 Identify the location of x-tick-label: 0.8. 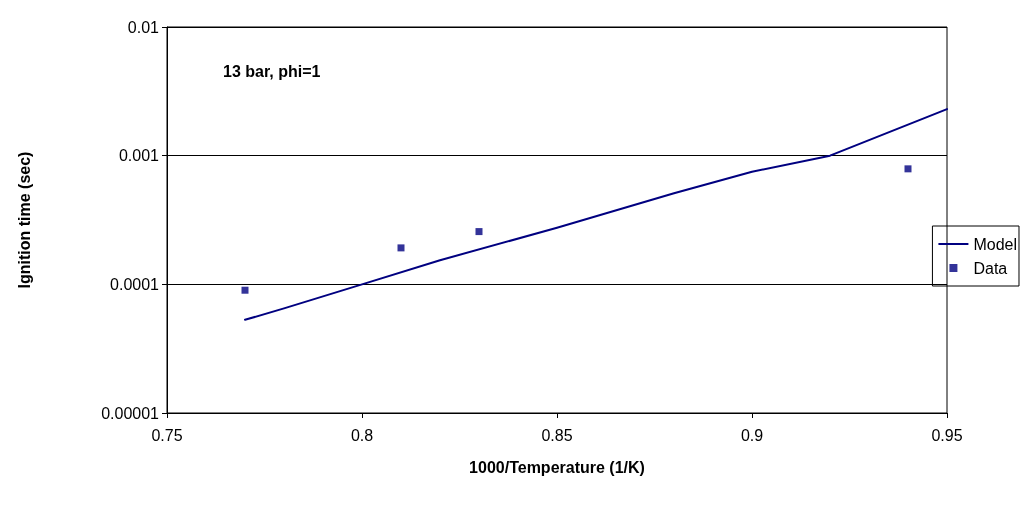
(362, 435).